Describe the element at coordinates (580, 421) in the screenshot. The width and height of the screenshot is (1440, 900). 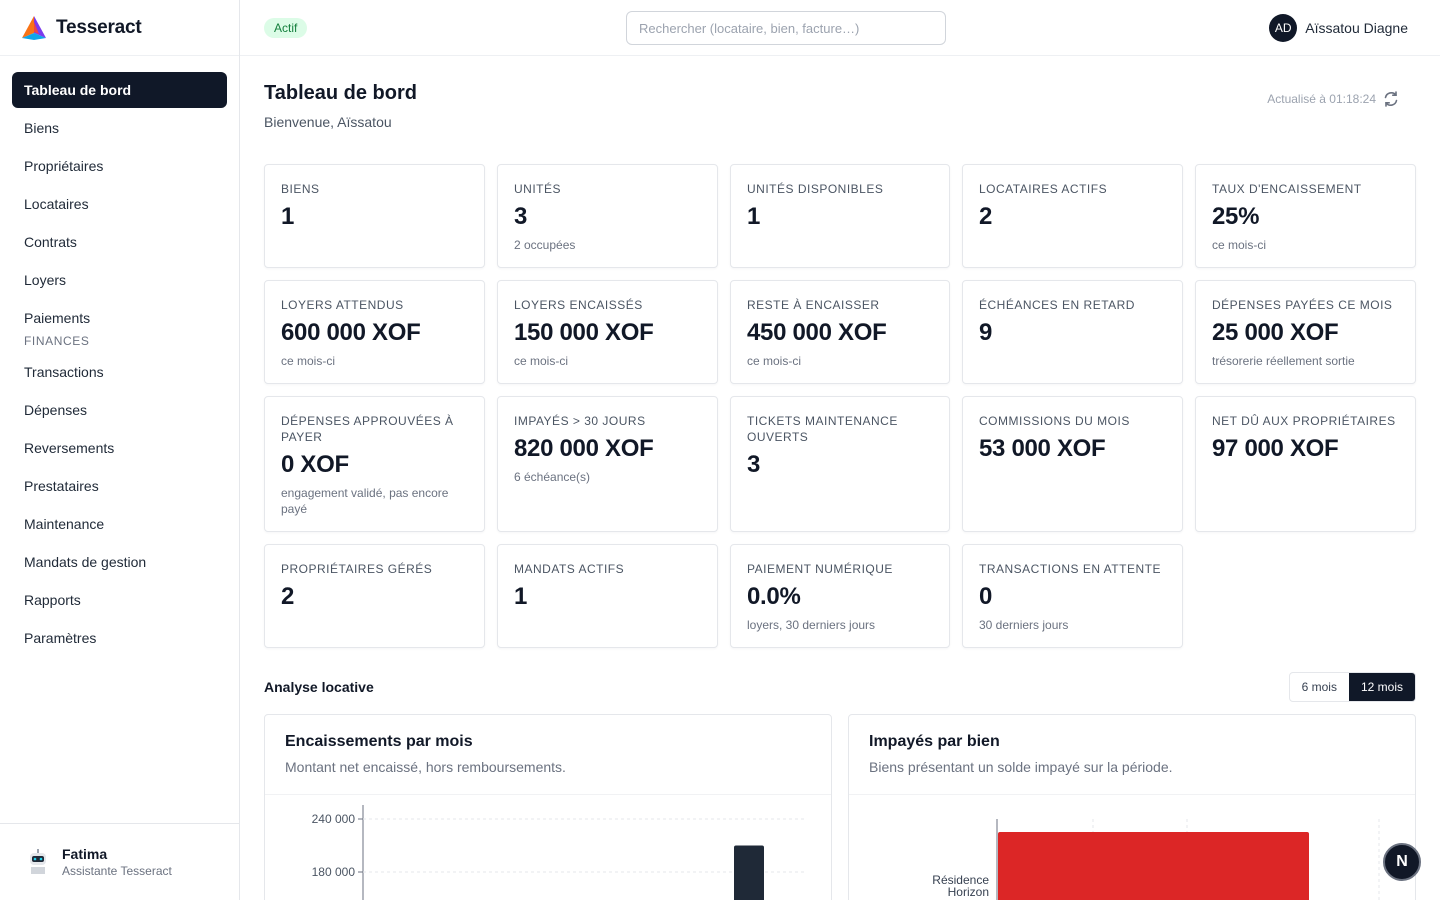
I see `kpi-label: IMPAYÉS > 30 JOURS` at that location.